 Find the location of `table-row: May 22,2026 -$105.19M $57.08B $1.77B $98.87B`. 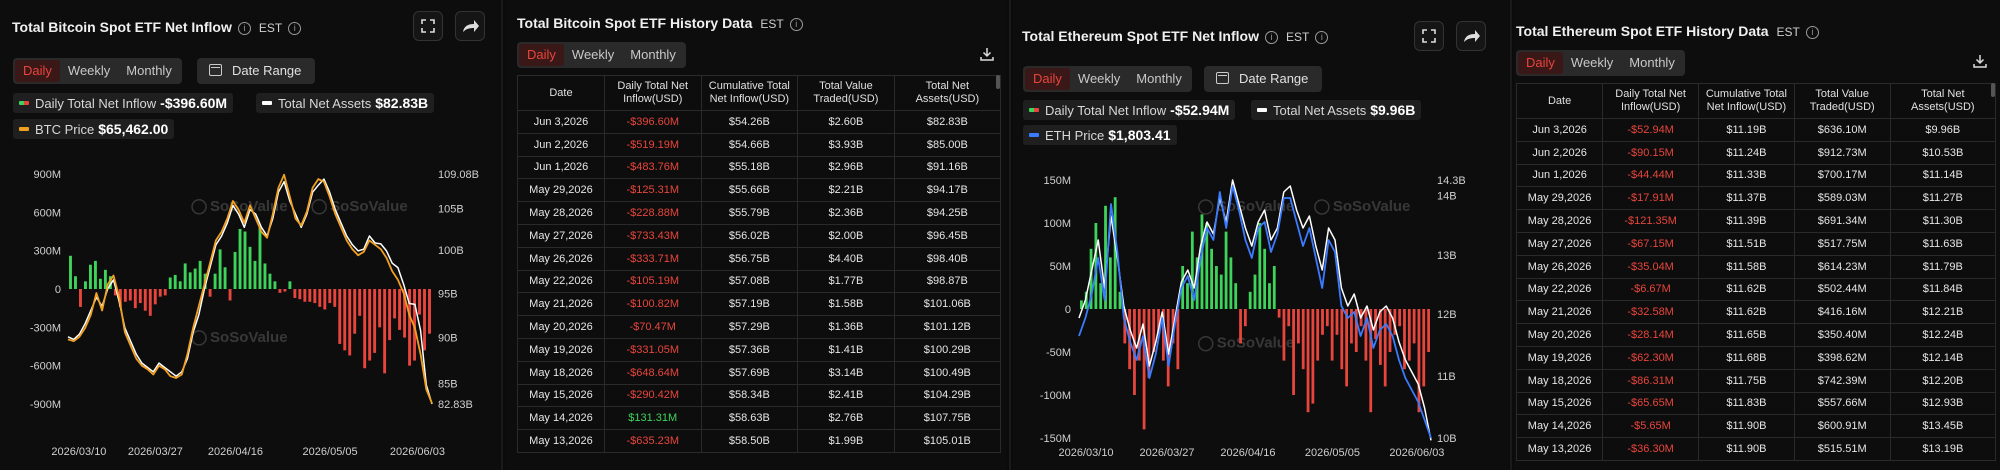

table-row: May 22,2026 -$105.19M $57.08B $1.77B $98.87B is located at coordinates (759, 281).